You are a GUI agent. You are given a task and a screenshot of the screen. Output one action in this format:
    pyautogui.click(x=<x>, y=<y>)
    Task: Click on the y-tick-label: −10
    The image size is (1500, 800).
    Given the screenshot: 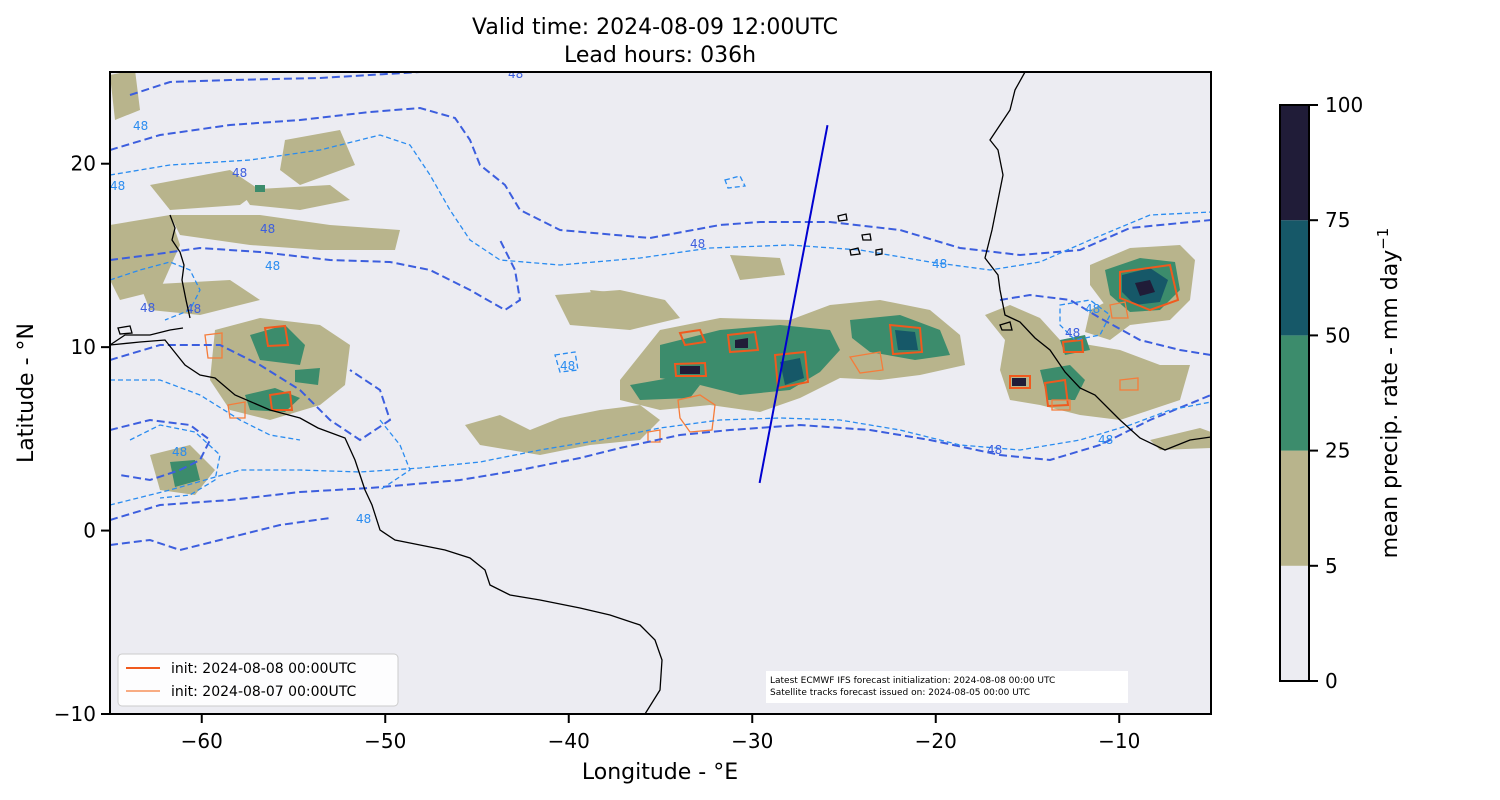 What is the action you would take?
    pyautogui.click(x=75, y=714)
    